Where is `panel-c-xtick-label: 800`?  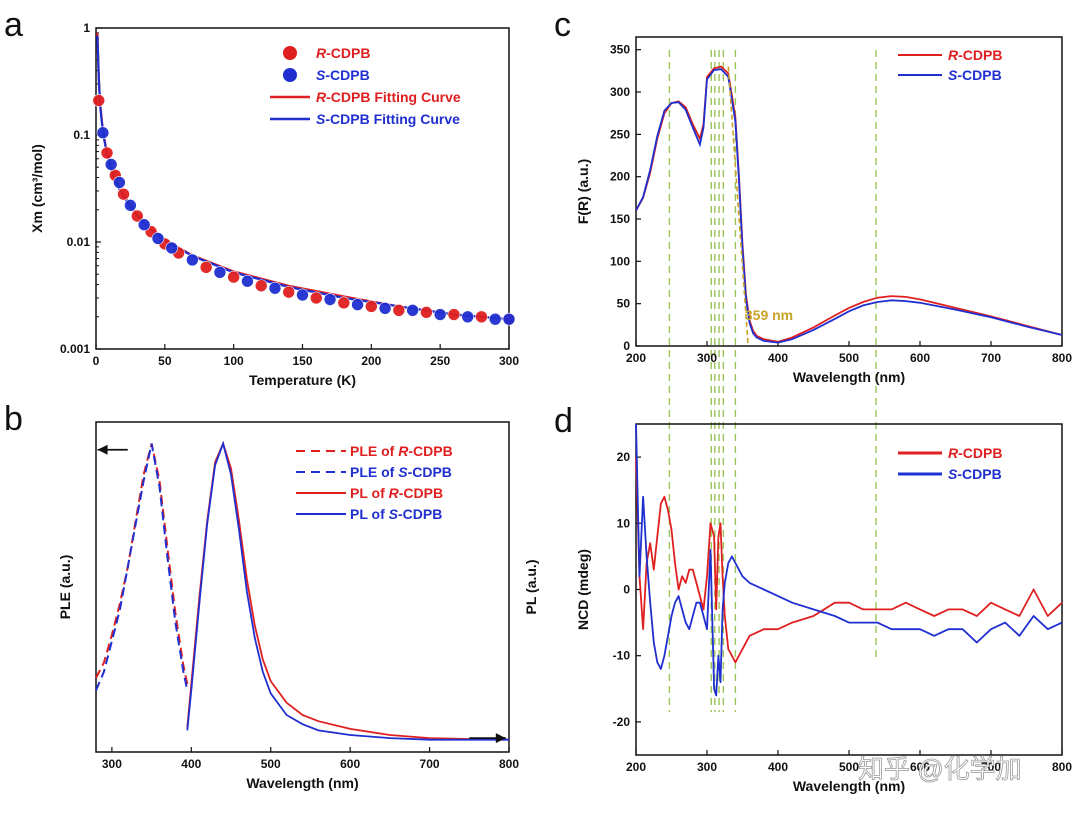
panel-c-xtick-label: 800 is located at coordinates (1062, 358).